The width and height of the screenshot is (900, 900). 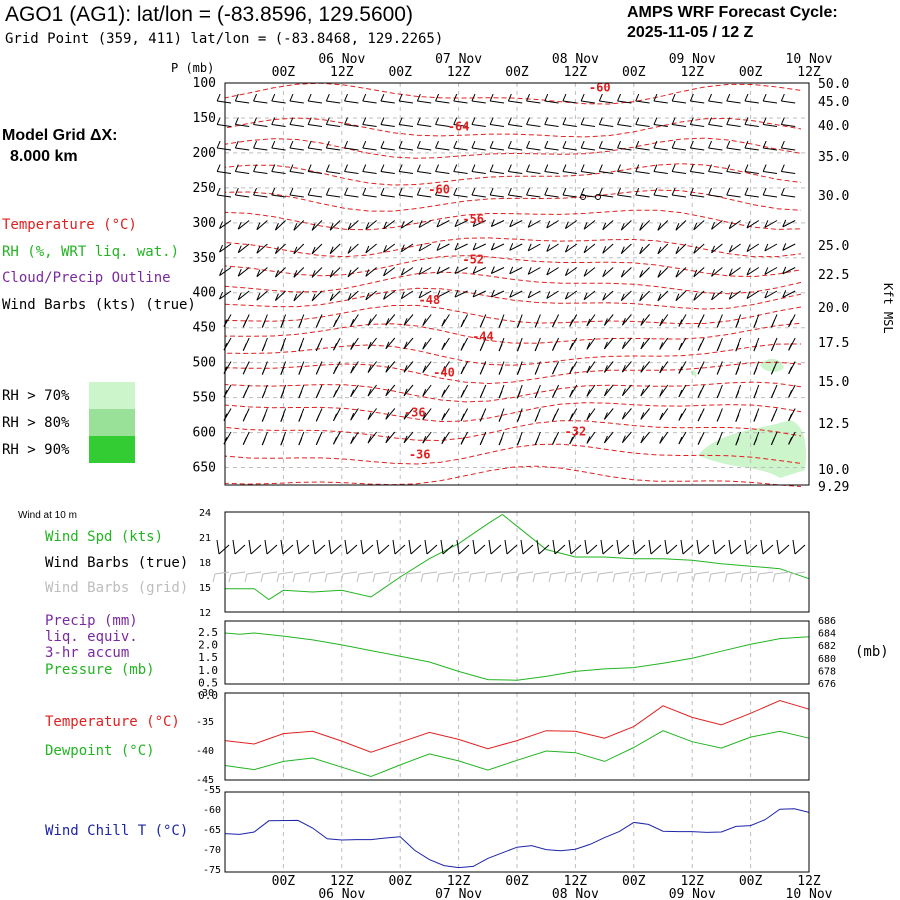 I want to click on top-date-label: 10 Nov, so click(x=809, y=59).